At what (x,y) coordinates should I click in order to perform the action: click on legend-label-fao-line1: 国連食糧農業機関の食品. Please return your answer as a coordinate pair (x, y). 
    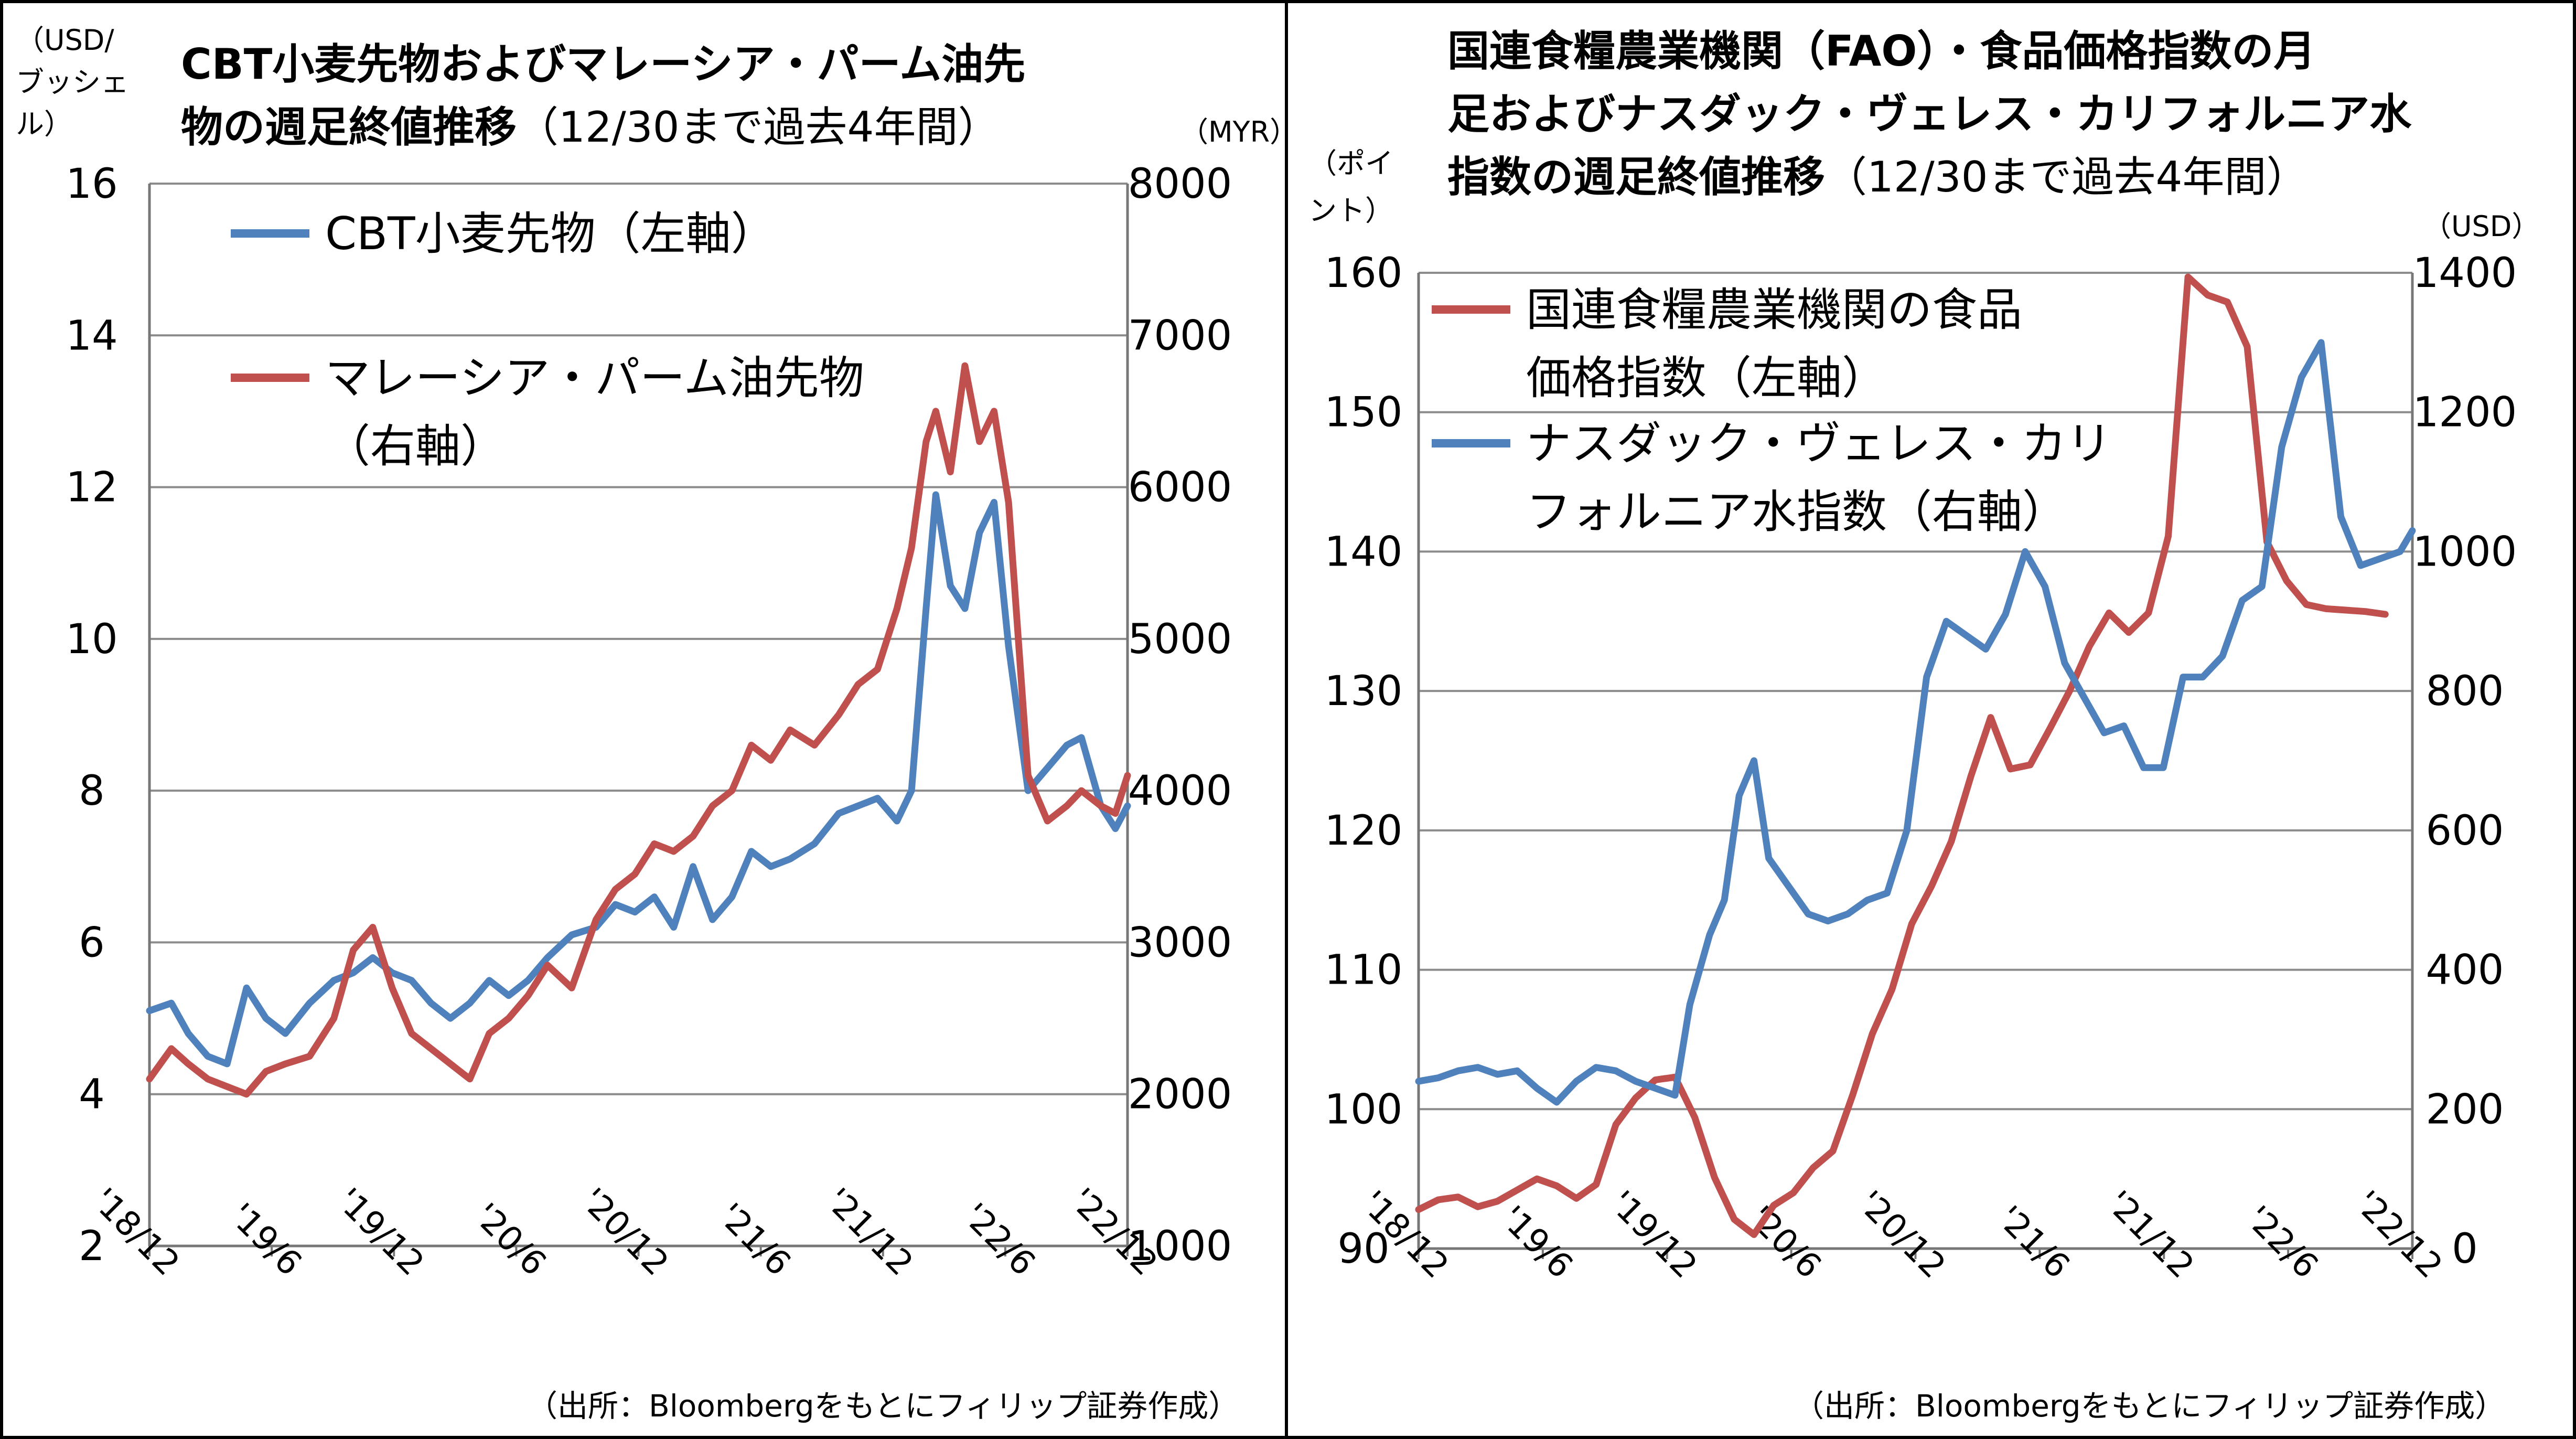
    Looking at the image, I should click on (1774, 310).